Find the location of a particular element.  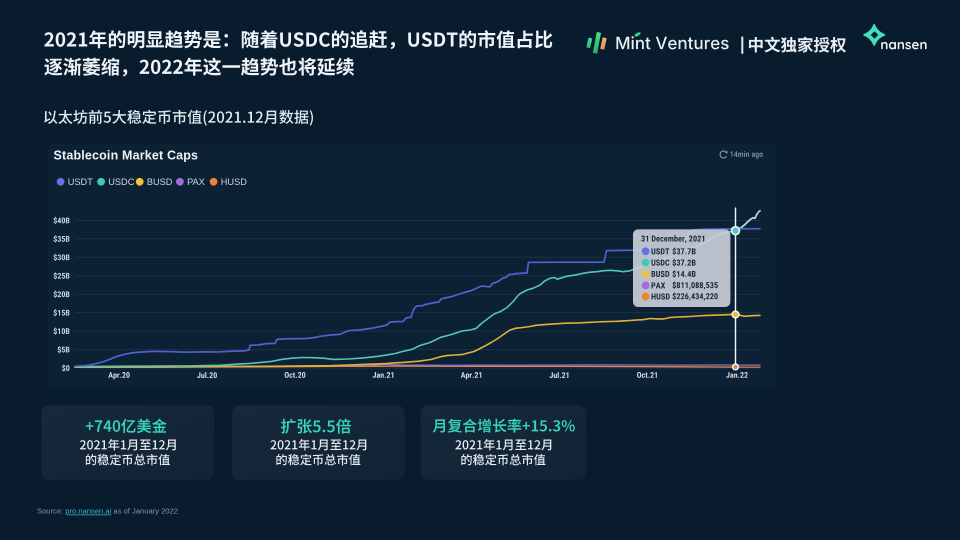

svg-text: HUSD is located at coordinates (234, 182).